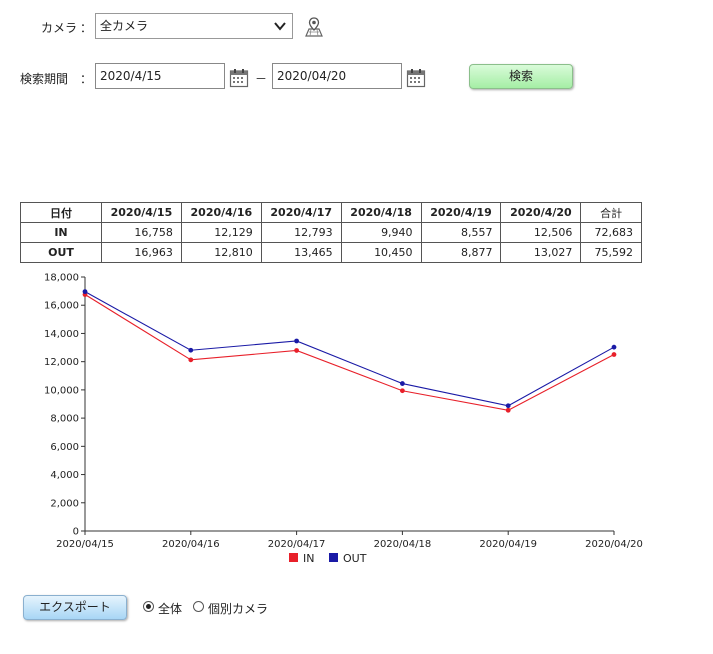 The width and height of the screenshot is (713, 654). I want to click on date-to-input: 2020/04/20, so click(337, 76).